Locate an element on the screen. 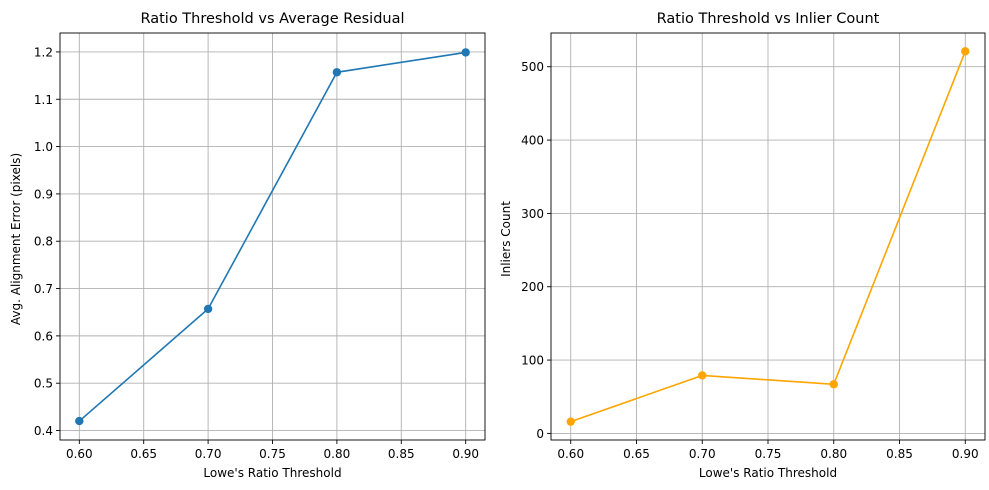 This screenshot has height=490, width=989. y-tick-label: 0.4 is located at coordinates (43, 431).